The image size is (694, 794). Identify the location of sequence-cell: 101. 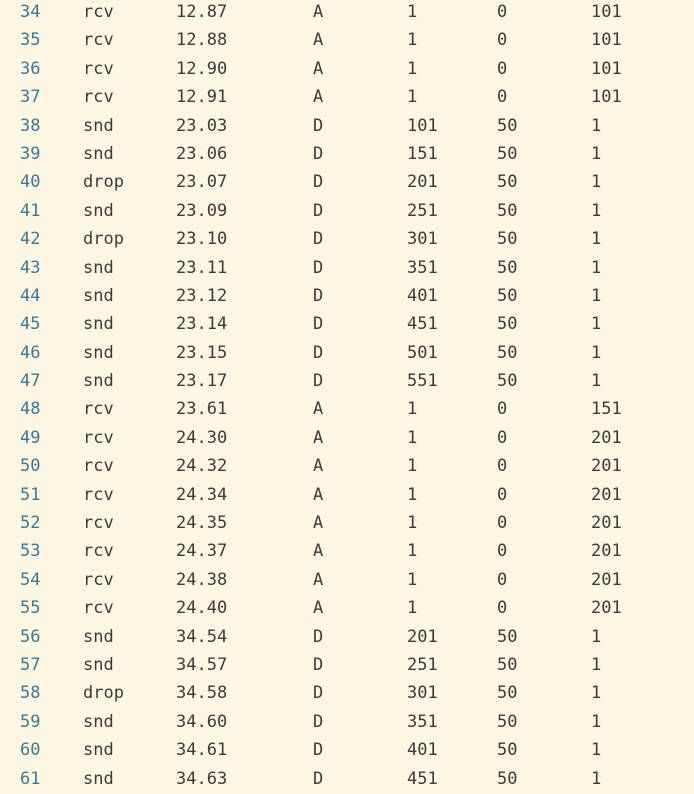
(422, 125).